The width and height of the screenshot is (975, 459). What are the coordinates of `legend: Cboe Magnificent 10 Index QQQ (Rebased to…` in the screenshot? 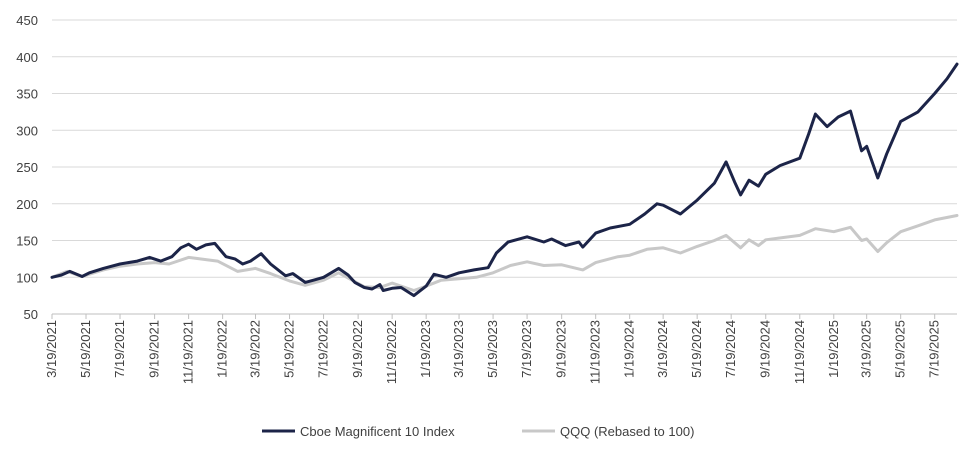 It's located at (478, 431).